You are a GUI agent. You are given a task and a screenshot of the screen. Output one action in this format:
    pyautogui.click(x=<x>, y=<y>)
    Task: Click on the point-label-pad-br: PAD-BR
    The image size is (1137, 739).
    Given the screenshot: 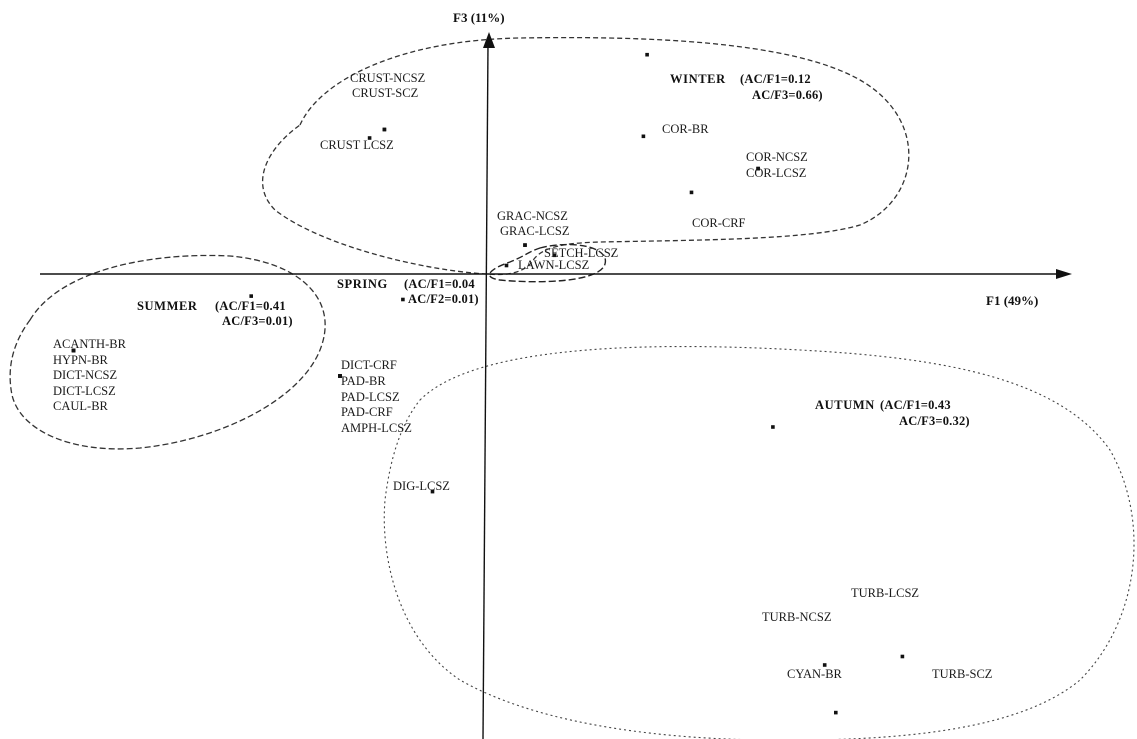 What is the action you would take?
    pyautogui.click(x=363, y=381)
    